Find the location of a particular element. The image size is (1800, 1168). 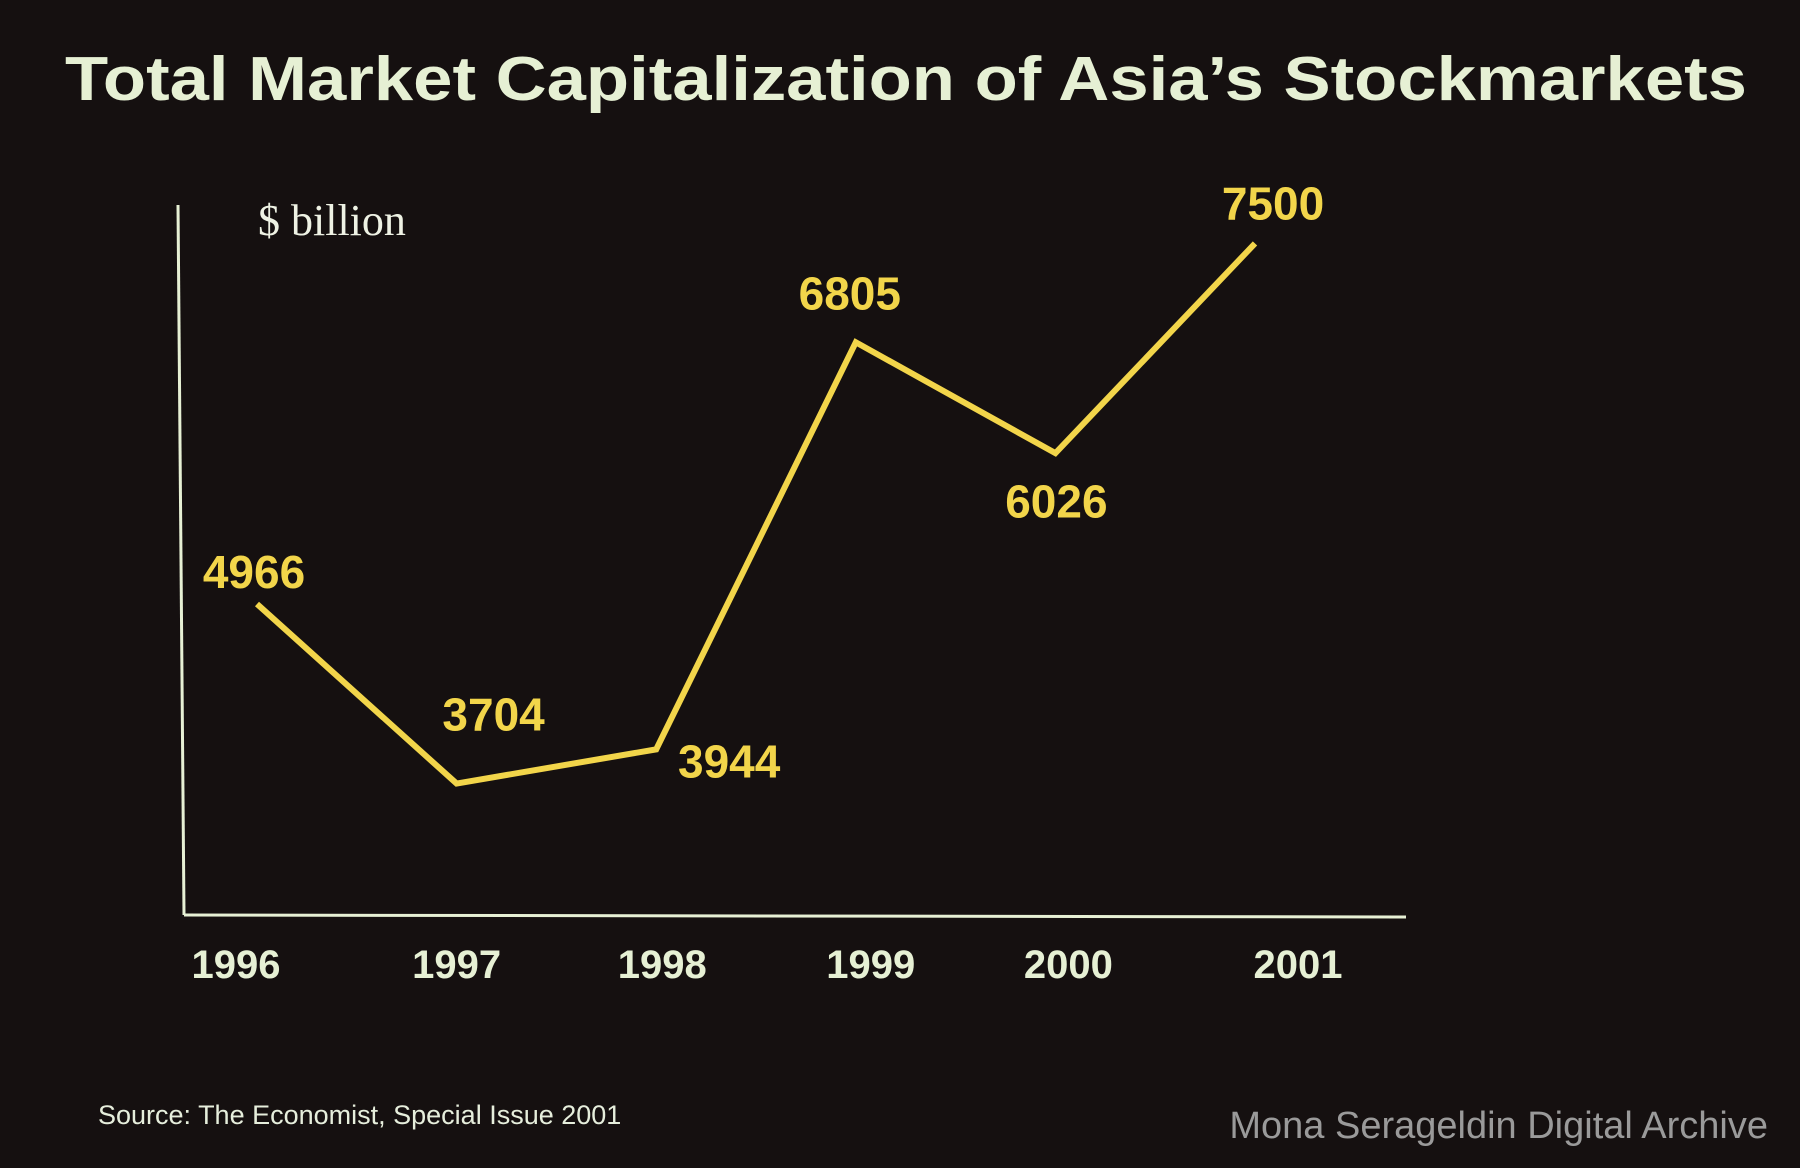

x-tick-1998: 1998 is located at coordinates (662, 965).